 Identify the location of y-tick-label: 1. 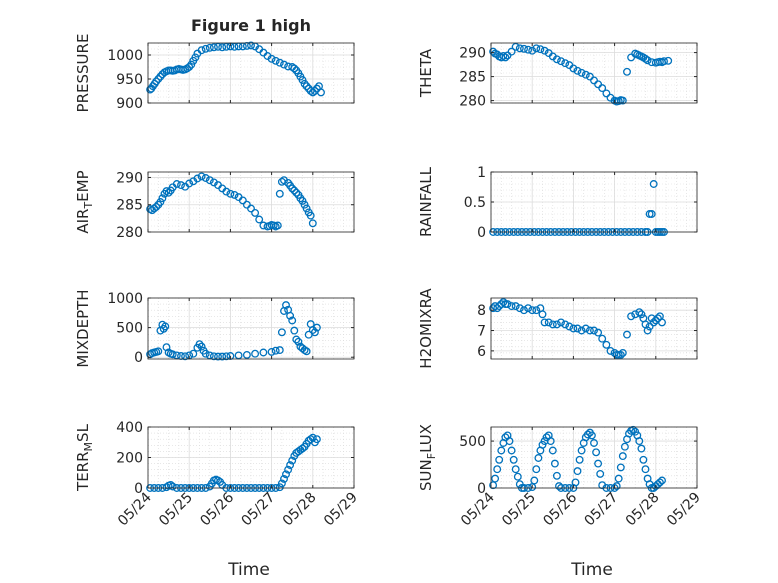
(481, 173).